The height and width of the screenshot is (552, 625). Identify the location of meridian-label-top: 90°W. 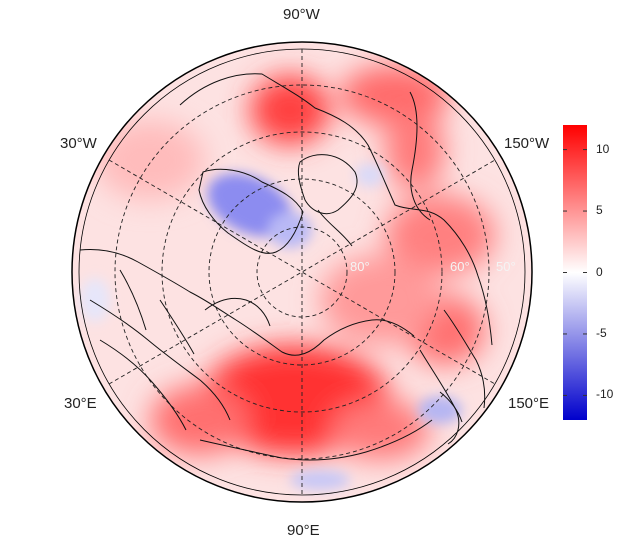
(301, 14).